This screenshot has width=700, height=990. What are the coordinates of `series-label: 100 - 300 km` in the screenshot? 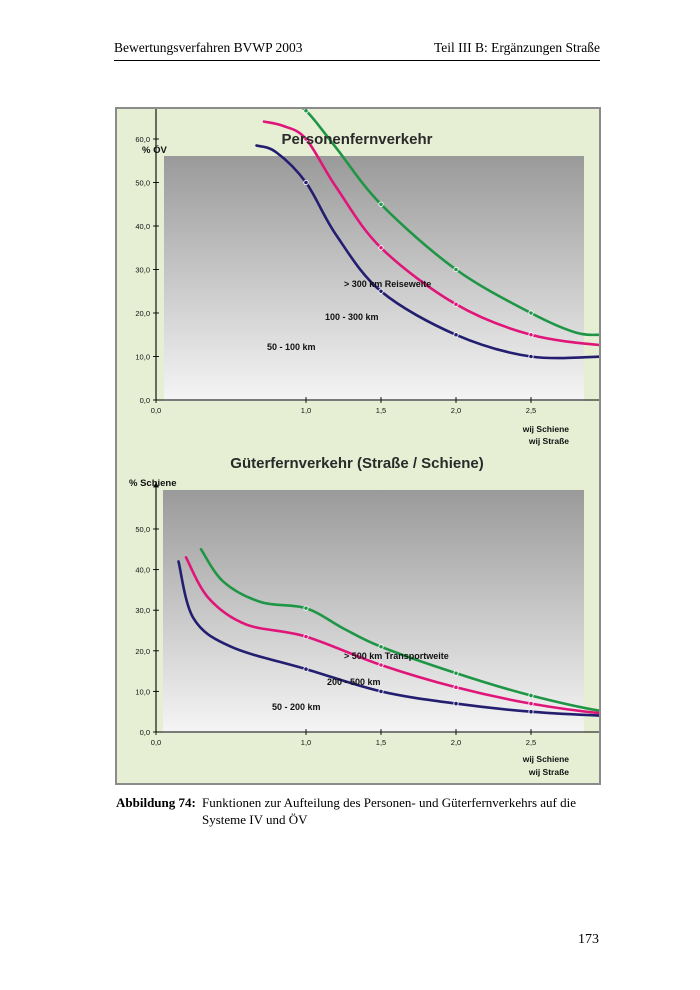 It's located at (352, 317).